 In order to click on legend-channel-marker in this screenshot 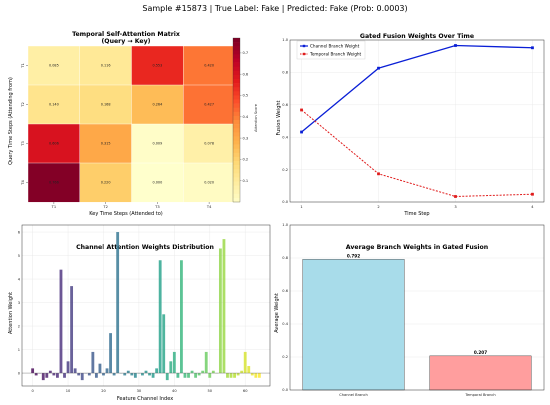, I will do `click(304, 46)`.